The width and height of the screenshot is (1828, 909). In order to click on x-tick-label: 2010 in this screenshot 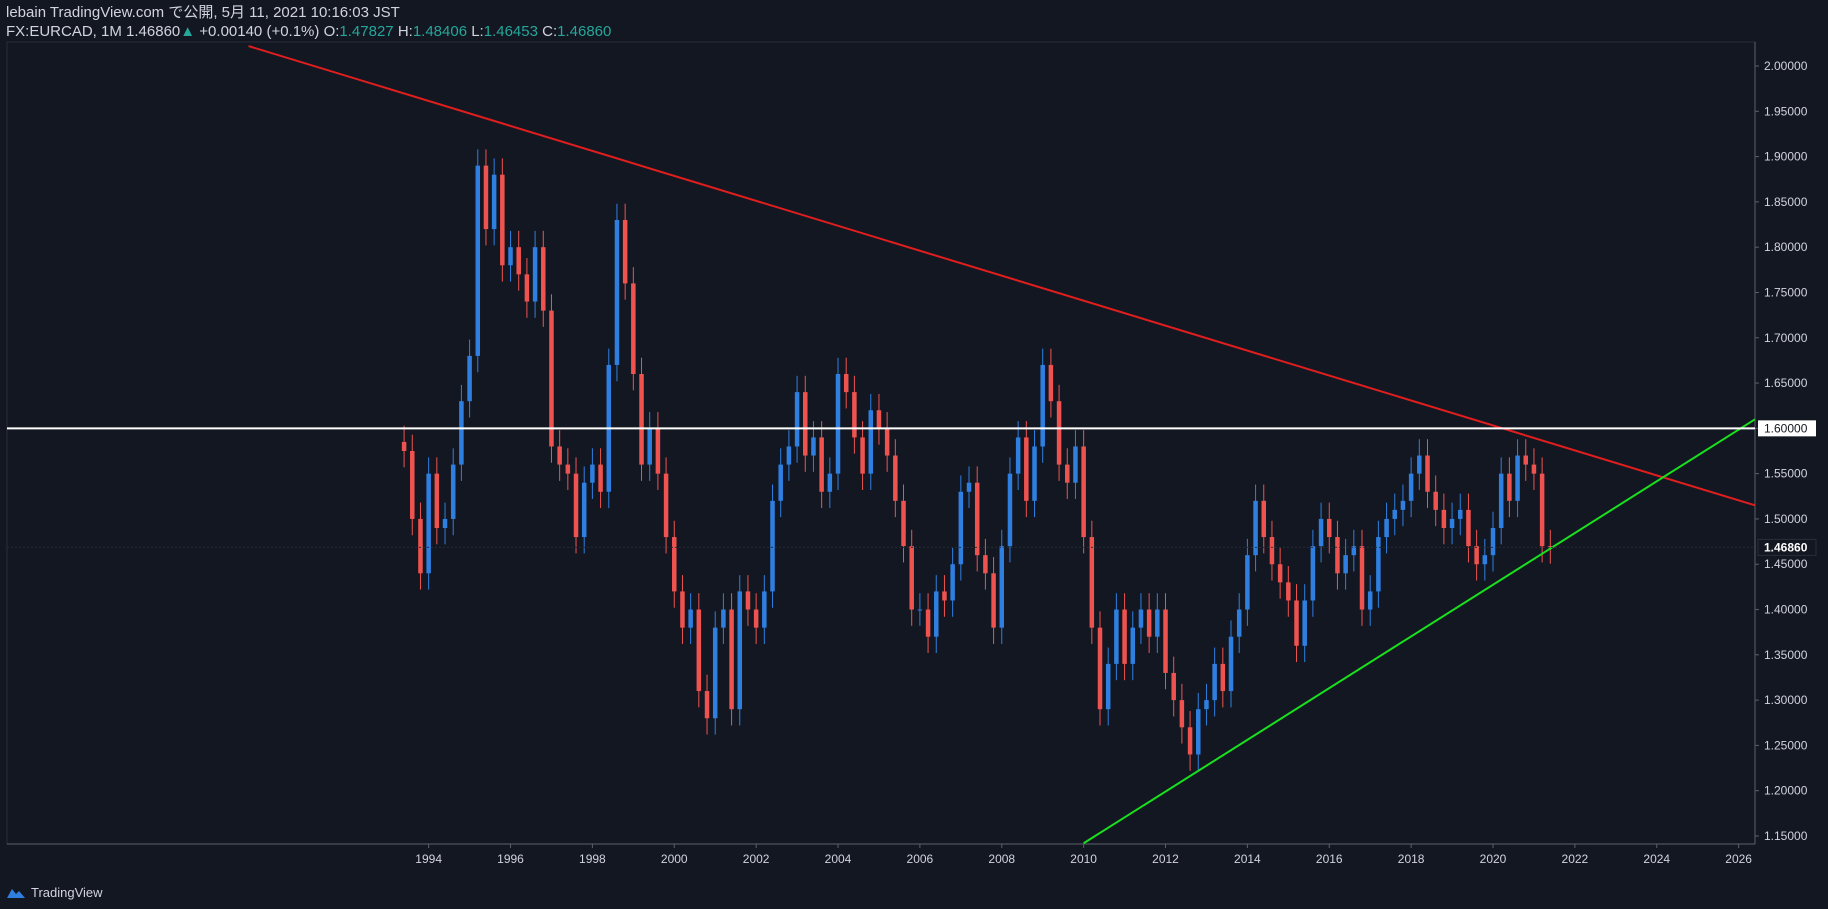, I will do `click(1083, 859)`.